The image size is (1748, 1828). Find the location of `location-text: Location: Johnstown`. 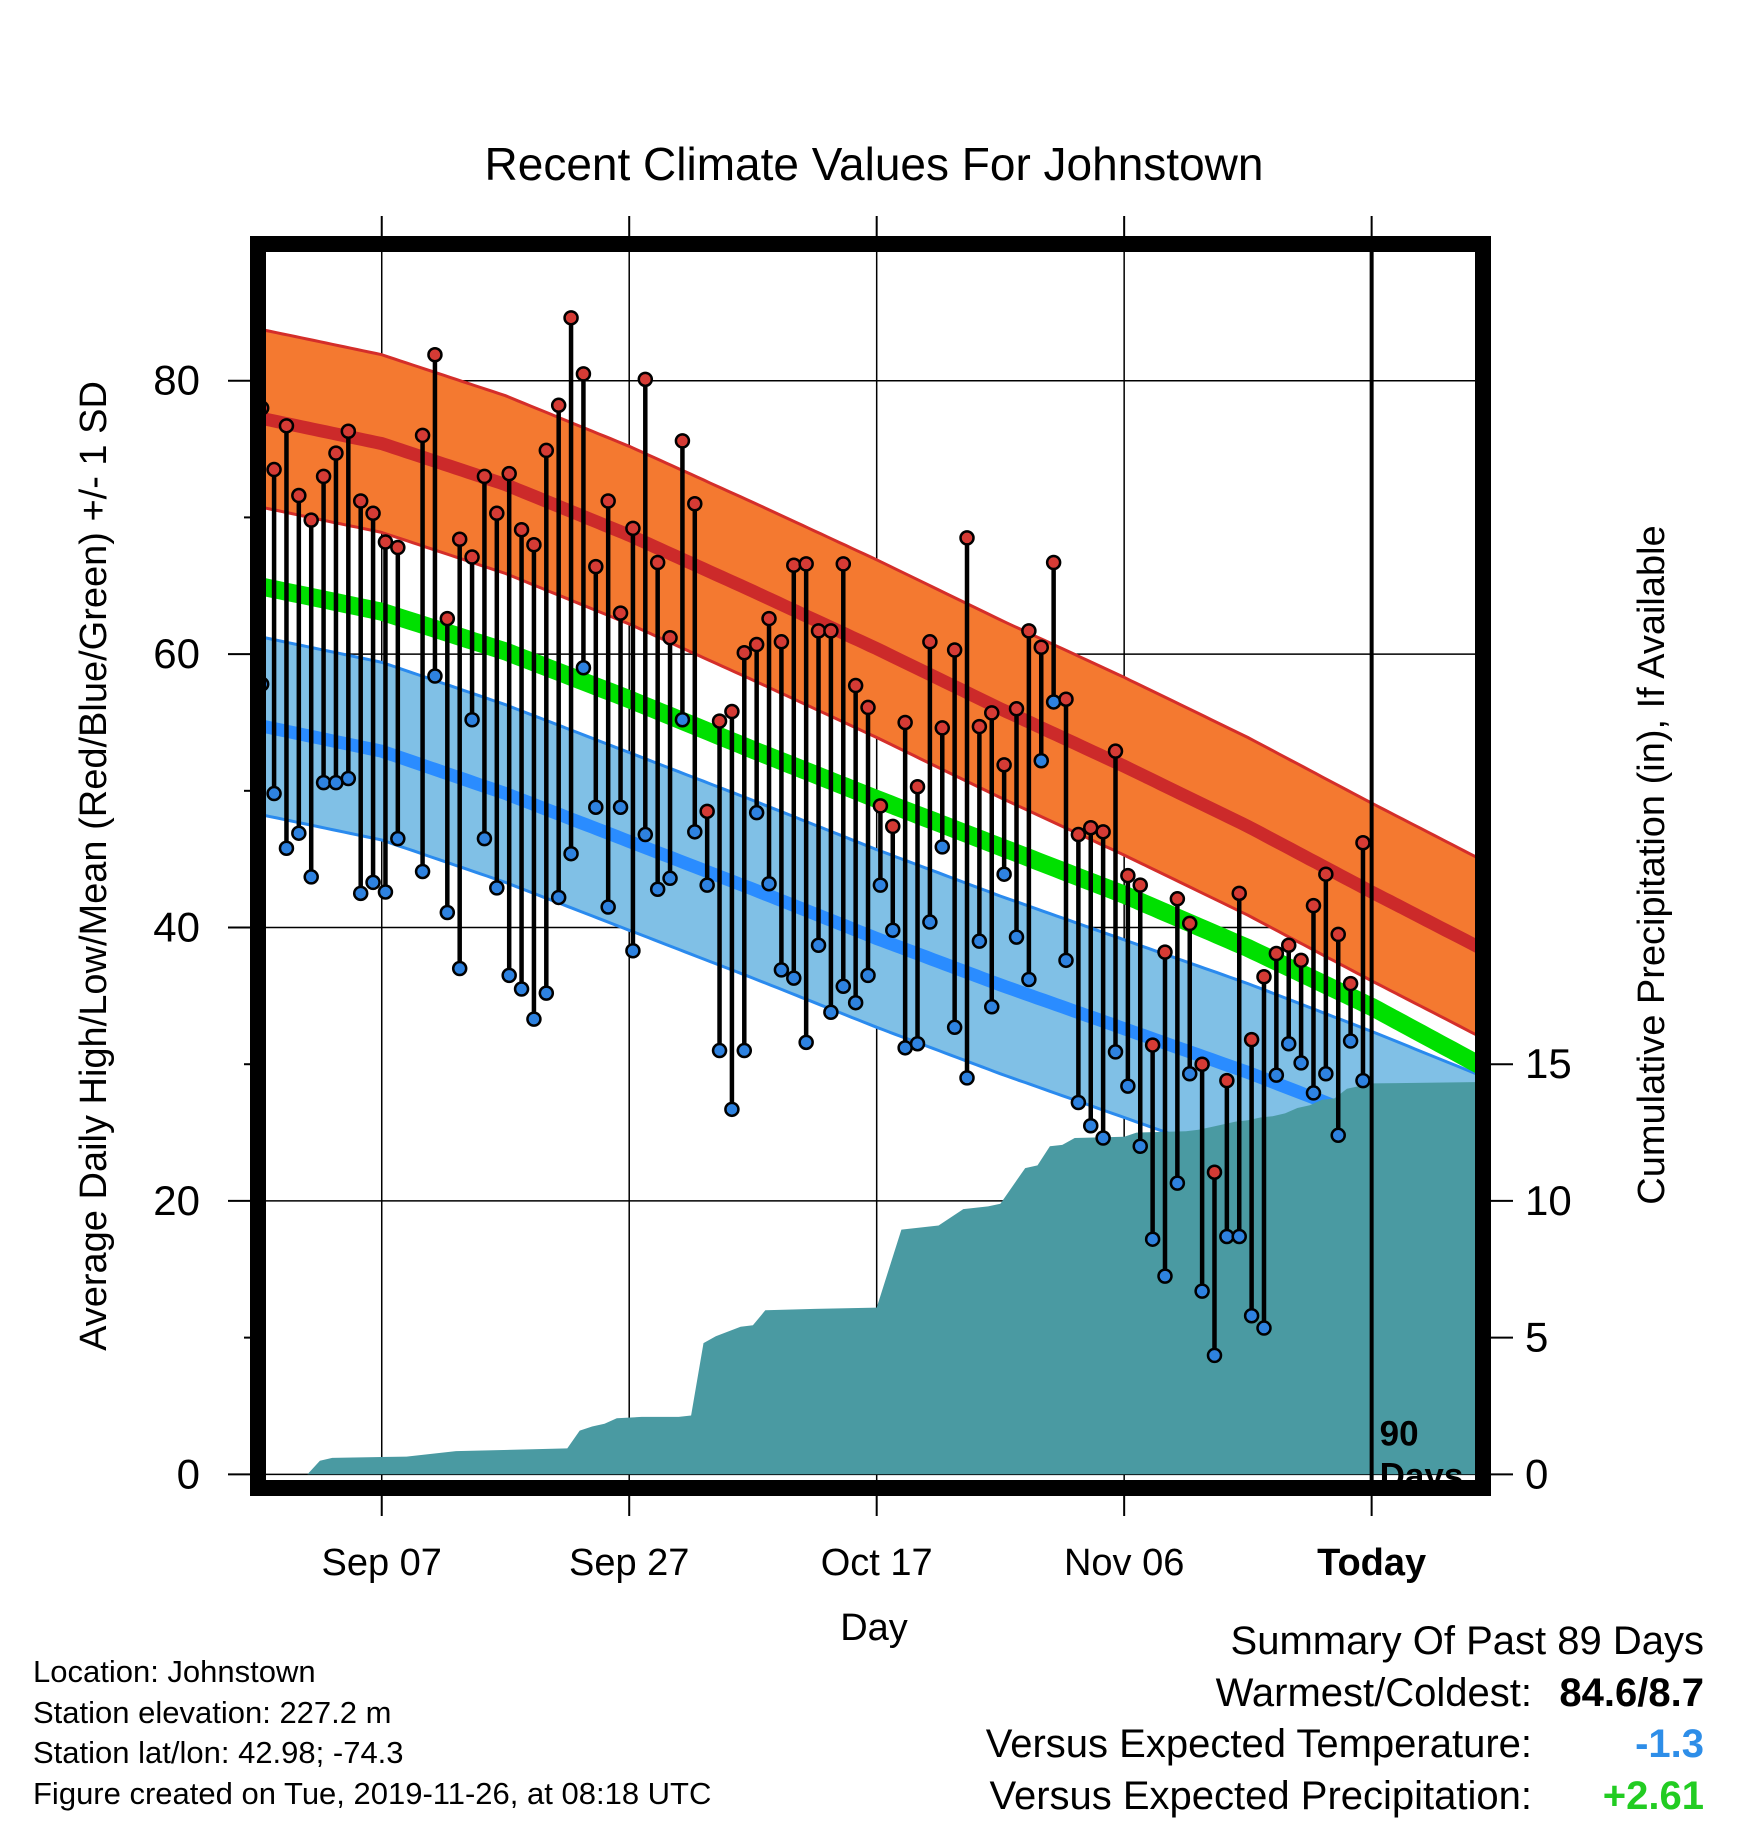

location-text: Location: Johnstown is located at coordinates (174, 1671).